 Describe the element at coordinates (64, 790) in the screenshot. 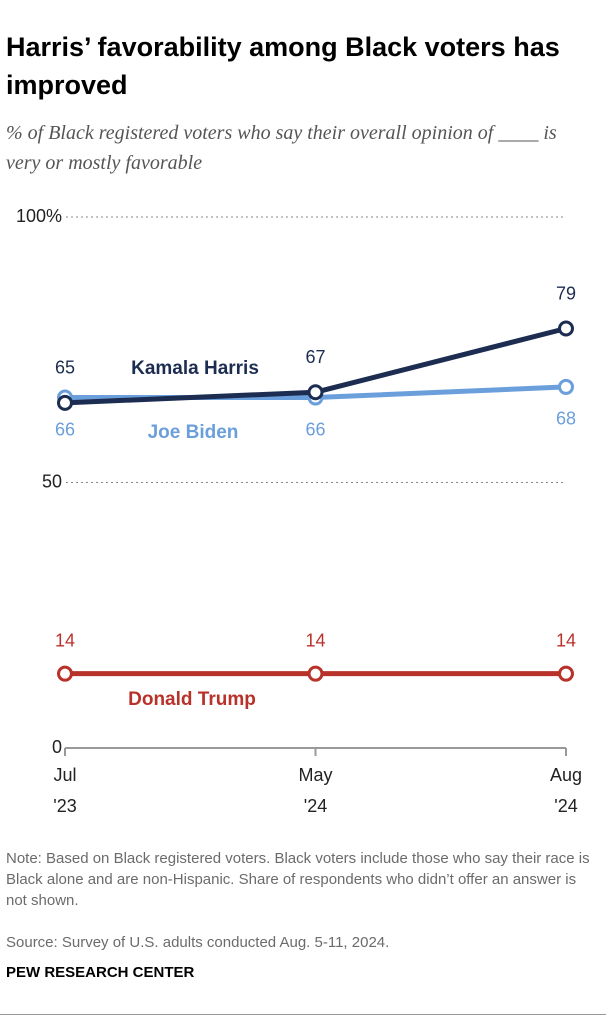

I see `x-tick-label: Jul '23` at that location.